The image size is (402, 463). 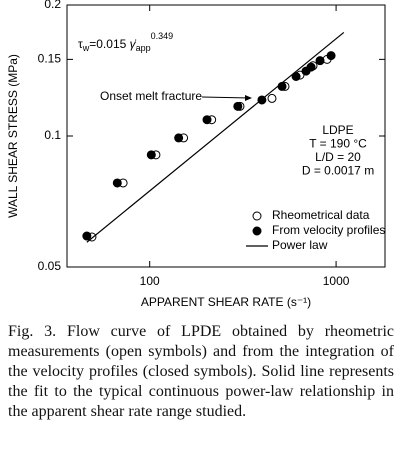 What do you see at coordinates (151, 96) in the screenshot?
I see `annotation: Onset melt fracture` at bounding box center [151, 96].